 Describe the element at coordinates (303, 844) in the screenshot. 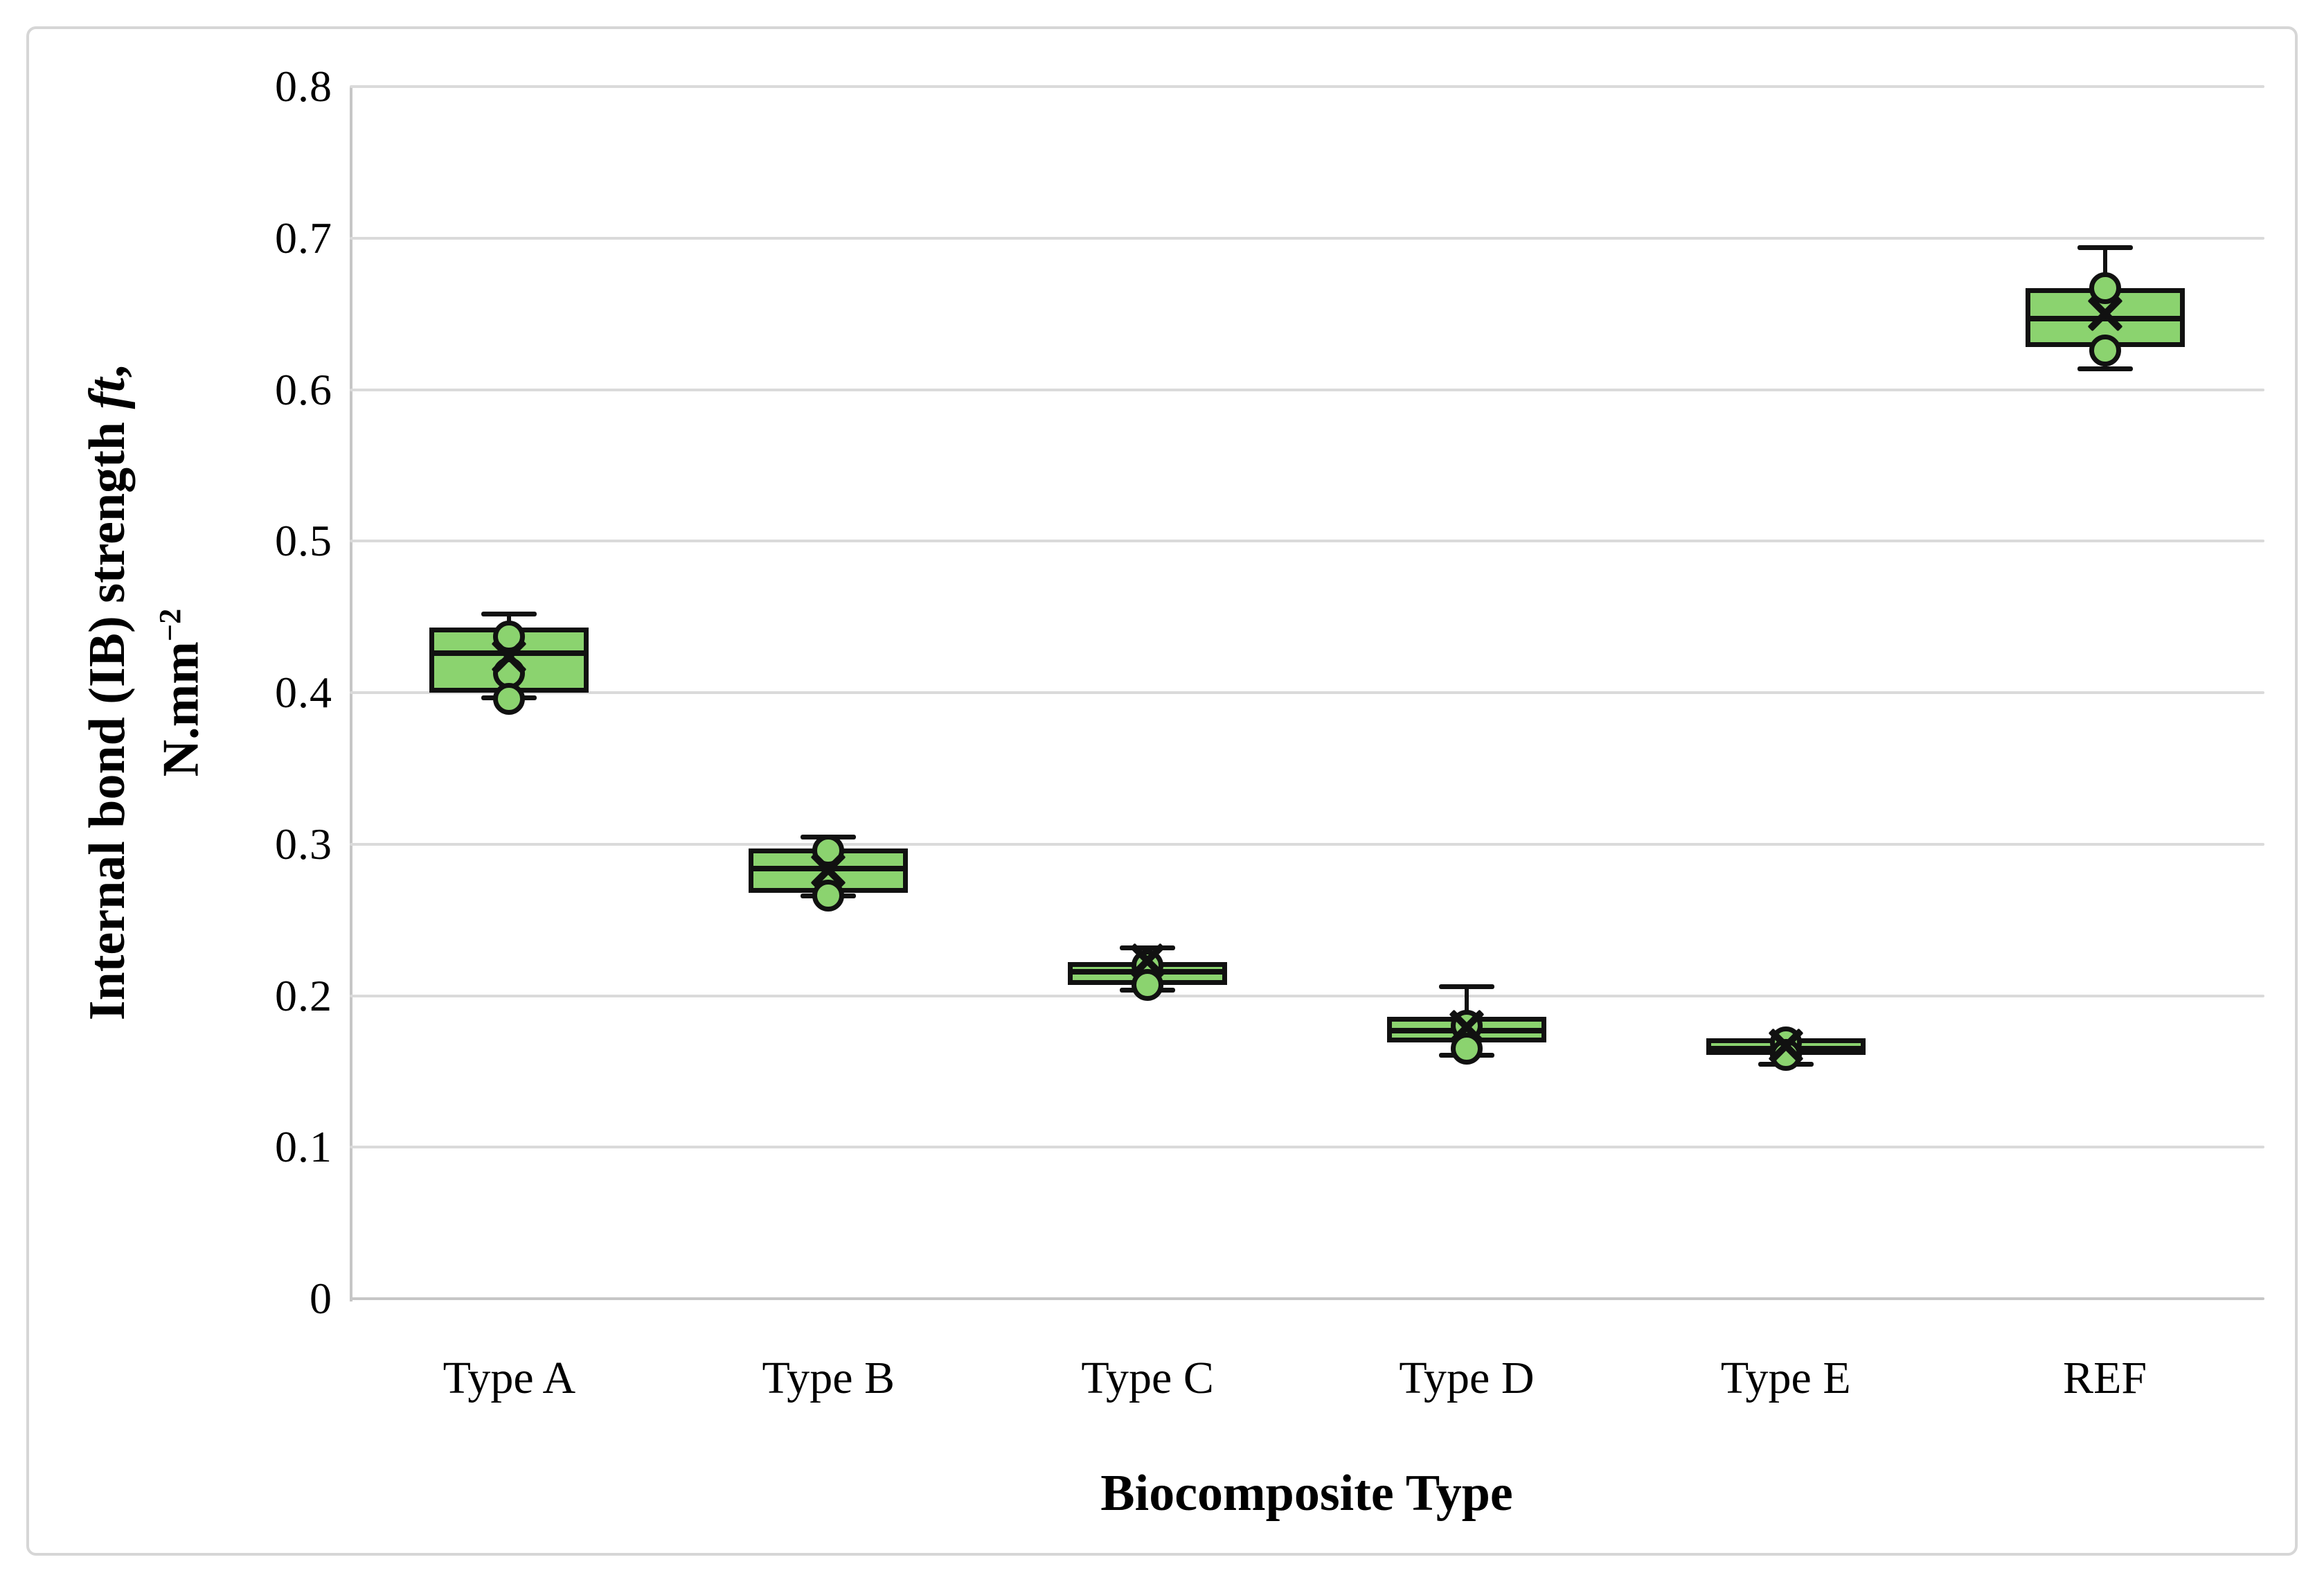

I see `y-tick-label: 0.3` at that location.